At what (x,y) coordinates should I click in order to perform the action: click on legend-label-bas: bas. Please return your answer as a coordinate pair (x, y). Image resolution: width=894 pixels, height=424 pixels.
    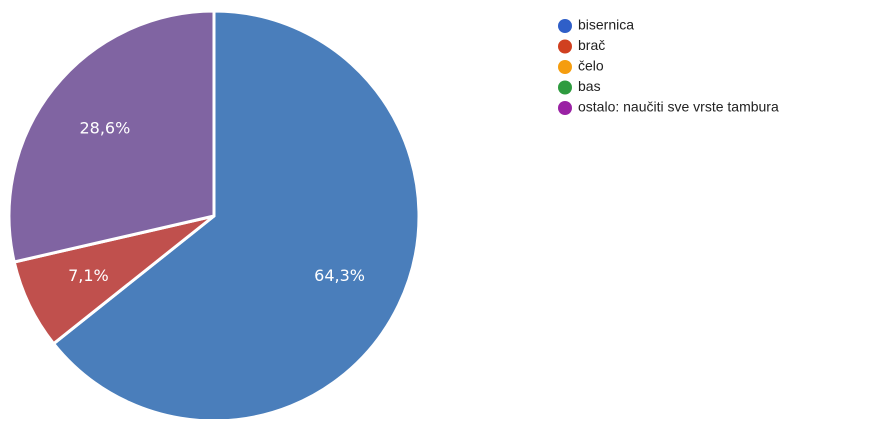
    Looking at the image, I should click on (589, 86).